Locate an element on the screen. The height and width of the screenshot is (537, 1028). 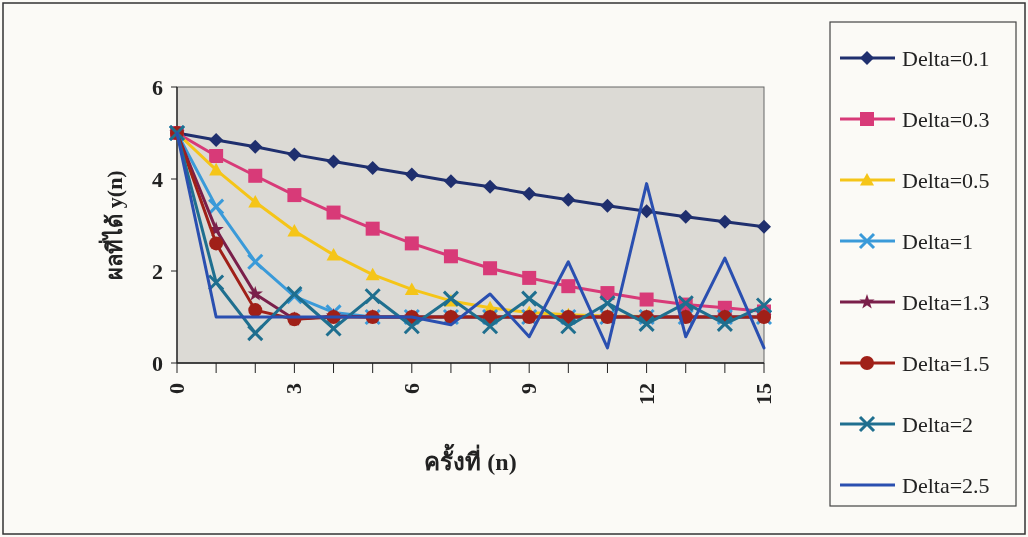
legend-label: Delta=0.1 is located at coordinates (946, 58).